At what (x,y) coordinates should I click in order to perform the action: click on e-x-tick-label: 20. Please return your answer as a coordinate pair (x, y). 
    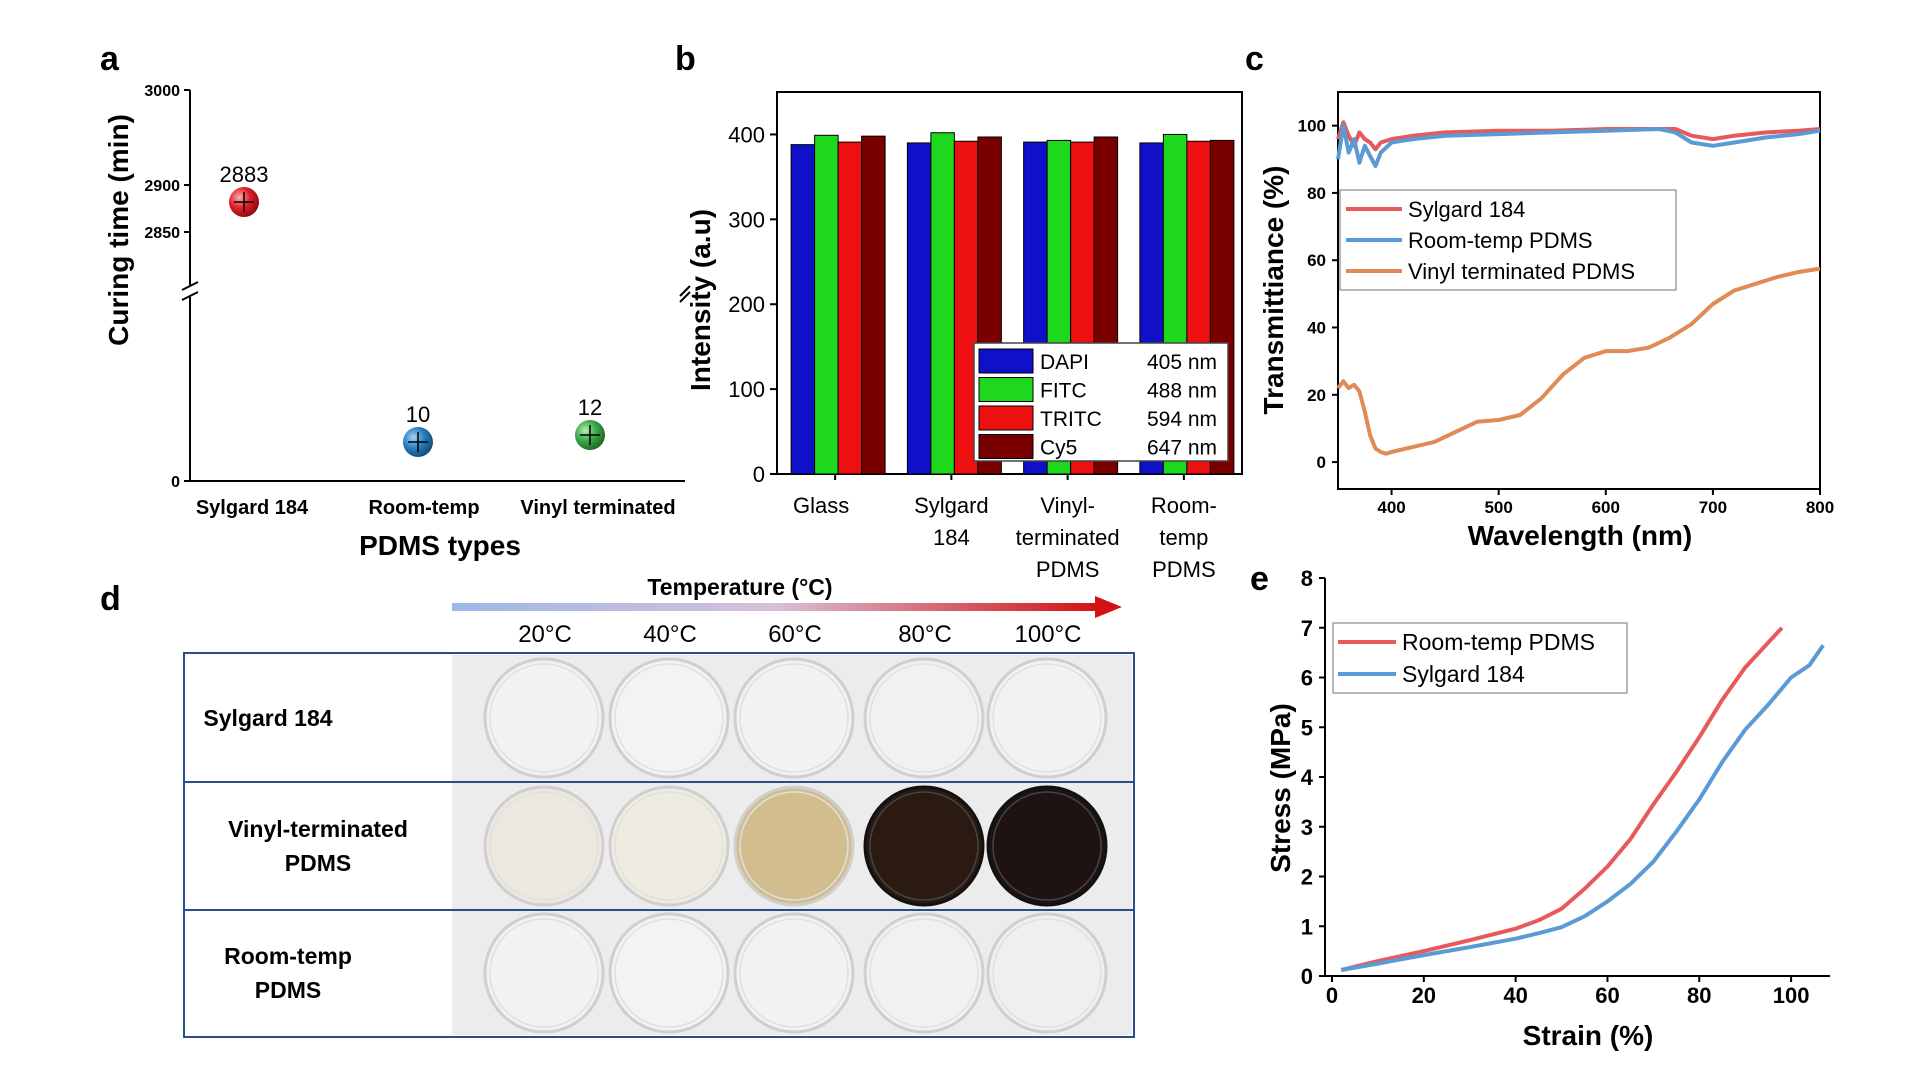
    Looking at the image, I should click on (1424, 995).